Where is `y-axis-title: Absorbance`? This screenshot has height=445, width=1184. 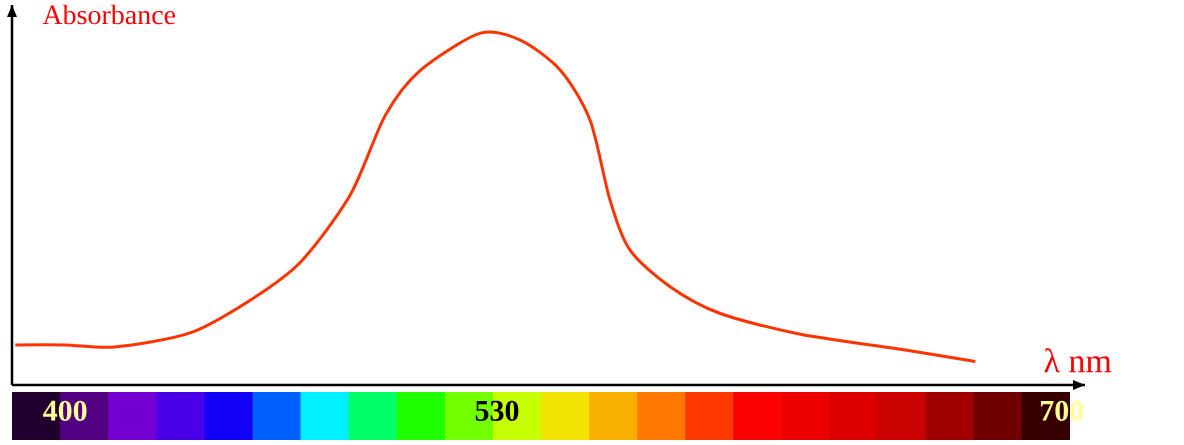
y-axis-title: Absorbance is located at coordinates (109, 14).